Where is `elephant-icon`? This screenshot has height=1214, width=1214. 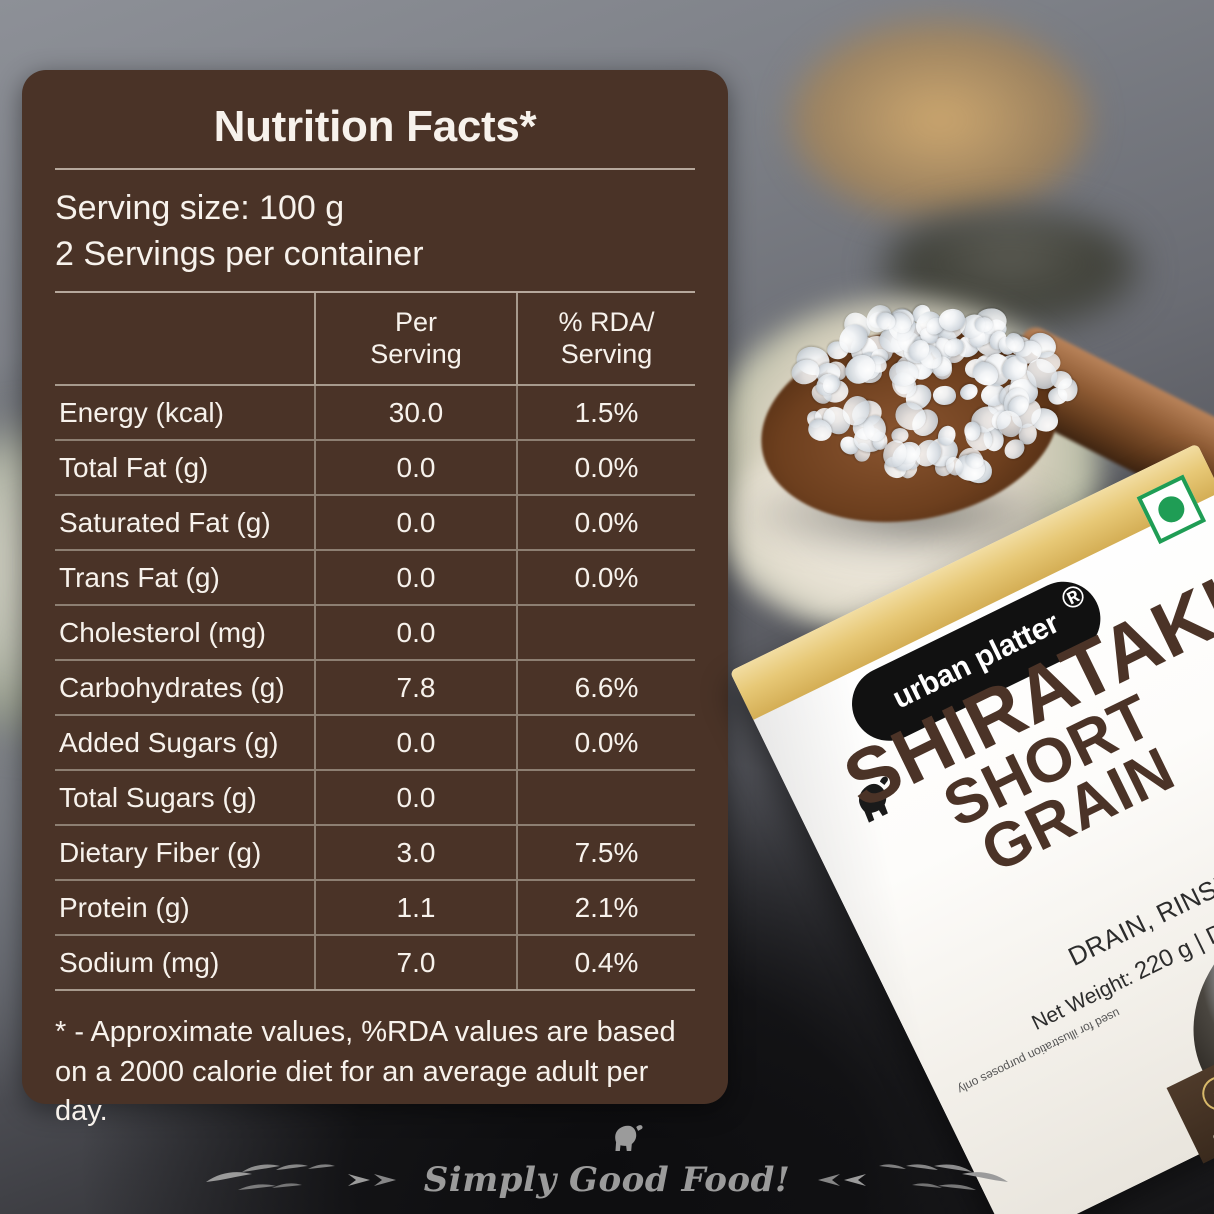 elephant-icon is located at coordinates (871, 803).